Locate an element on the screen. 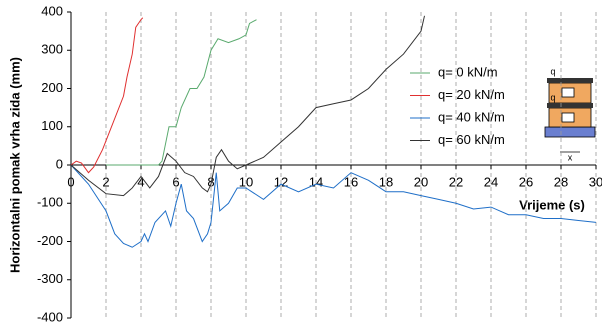 Image resolution: width=602 pixels, height=331 pixels. x-tick-label: 24 is located at coordinates (491, 181).